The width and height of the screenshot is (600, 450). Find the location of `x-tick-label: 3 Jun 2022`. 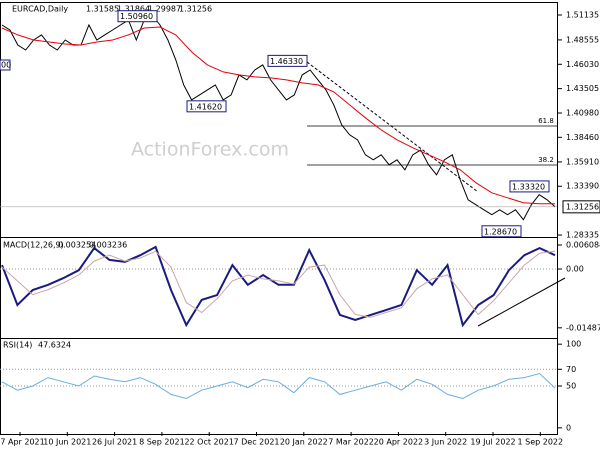

x-tick-label: 3 Jun 2022 is located at coordinates (445, 442).